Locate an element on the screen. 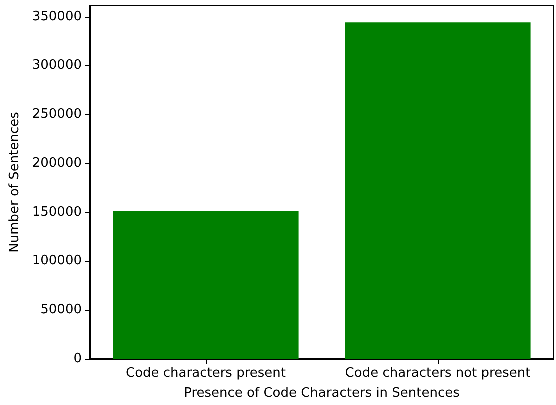 This screenshot has height=405, width=556. y-tick-label: 300000 is located at coordinates (57, 66).